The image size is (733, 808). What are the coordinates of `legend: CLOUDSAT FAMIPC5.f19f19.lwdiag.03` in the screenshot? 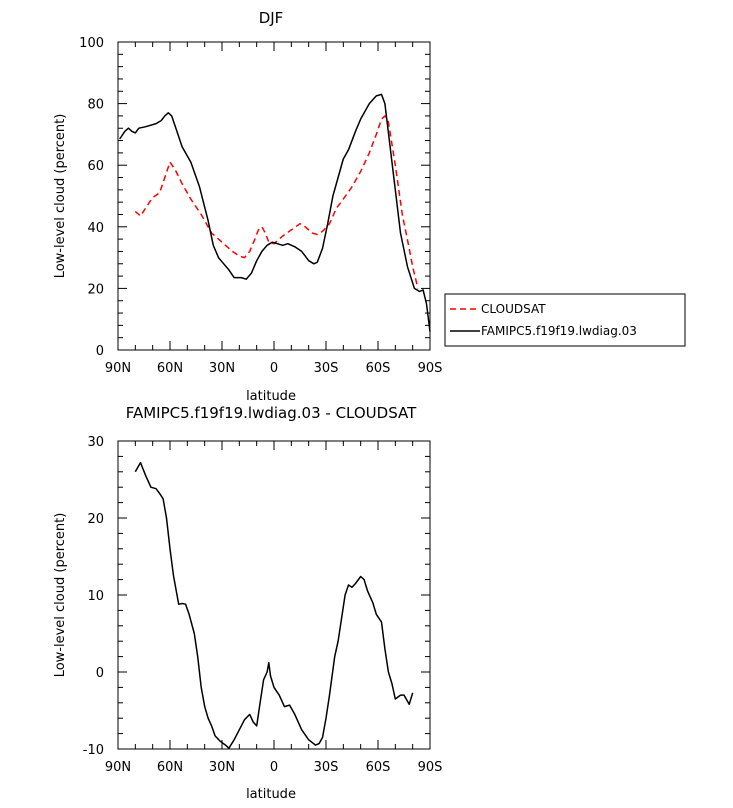 It's located at (565, 320).